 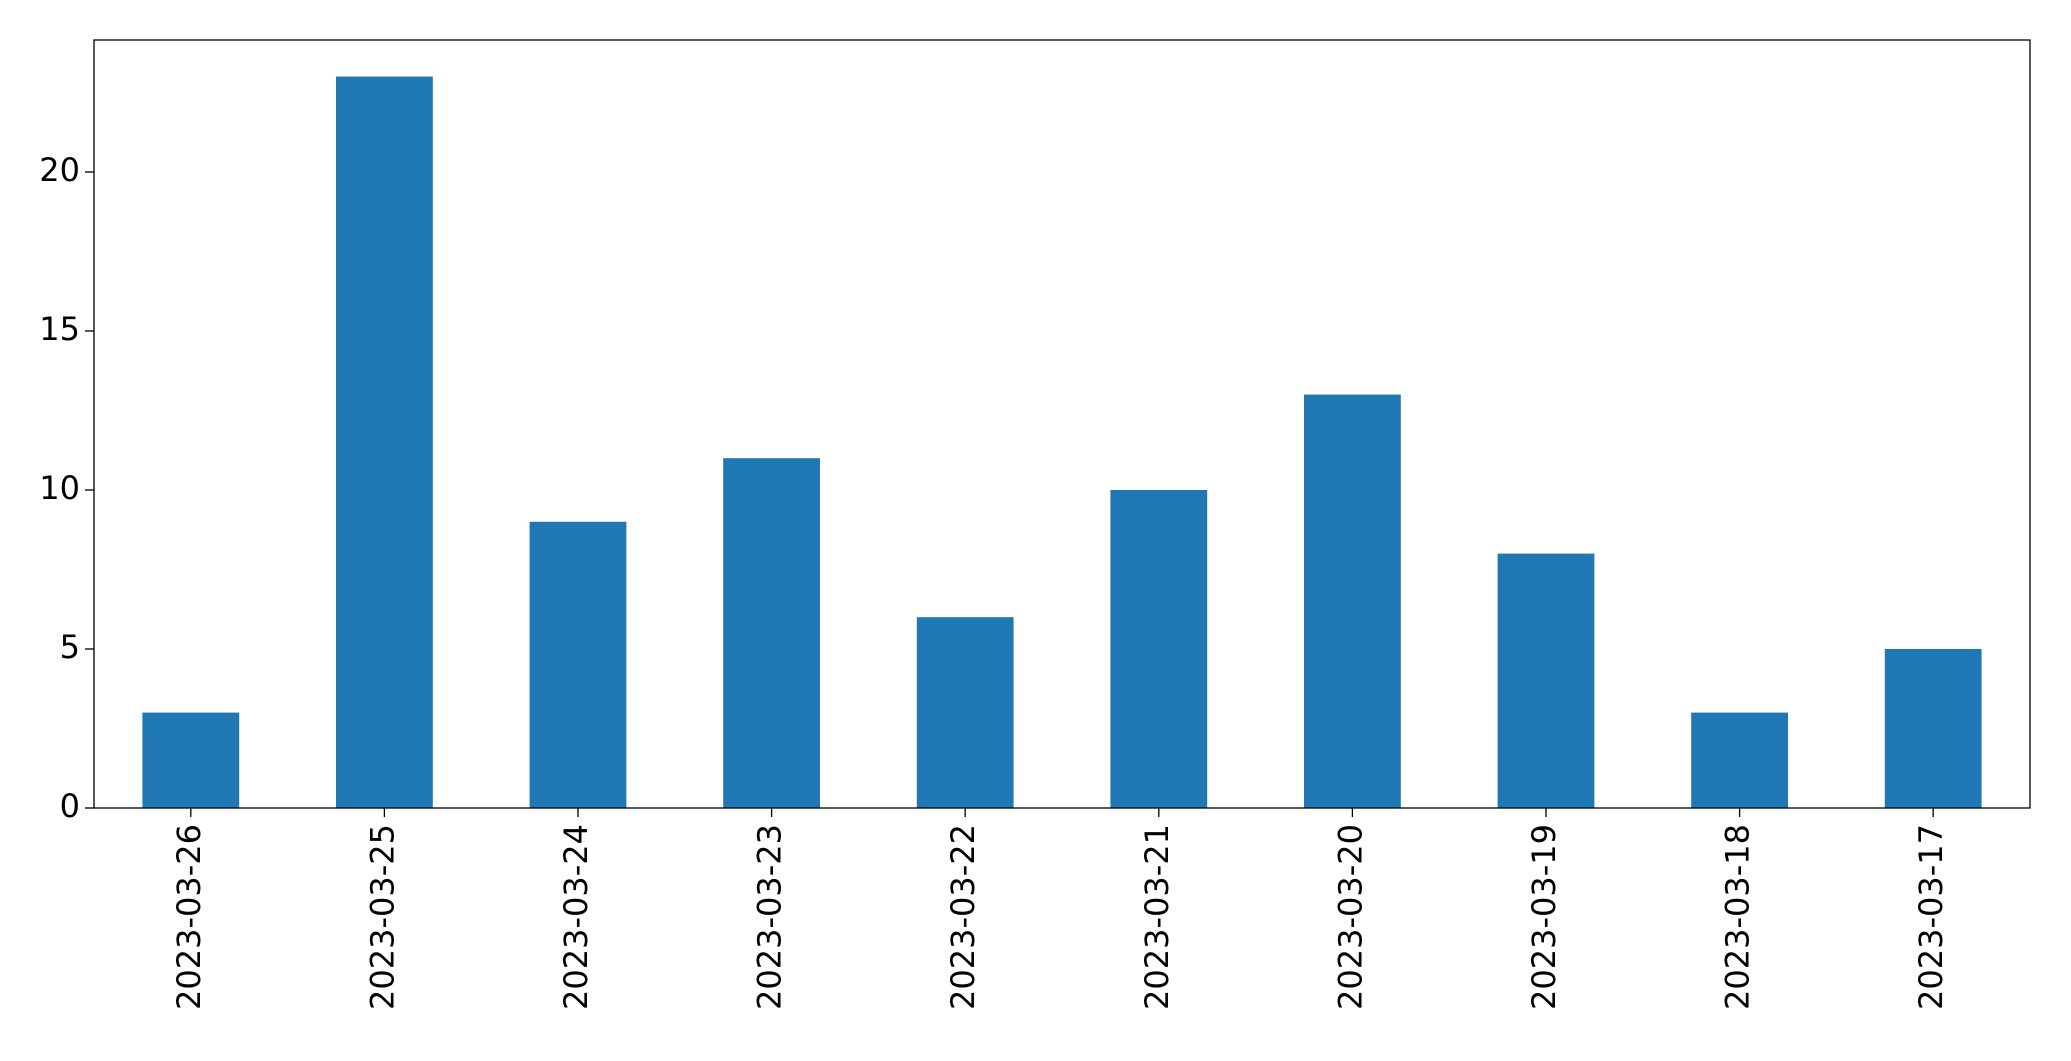 I want to click on x-tick-label: 2023-03-20, so click(x=1350, y=917).